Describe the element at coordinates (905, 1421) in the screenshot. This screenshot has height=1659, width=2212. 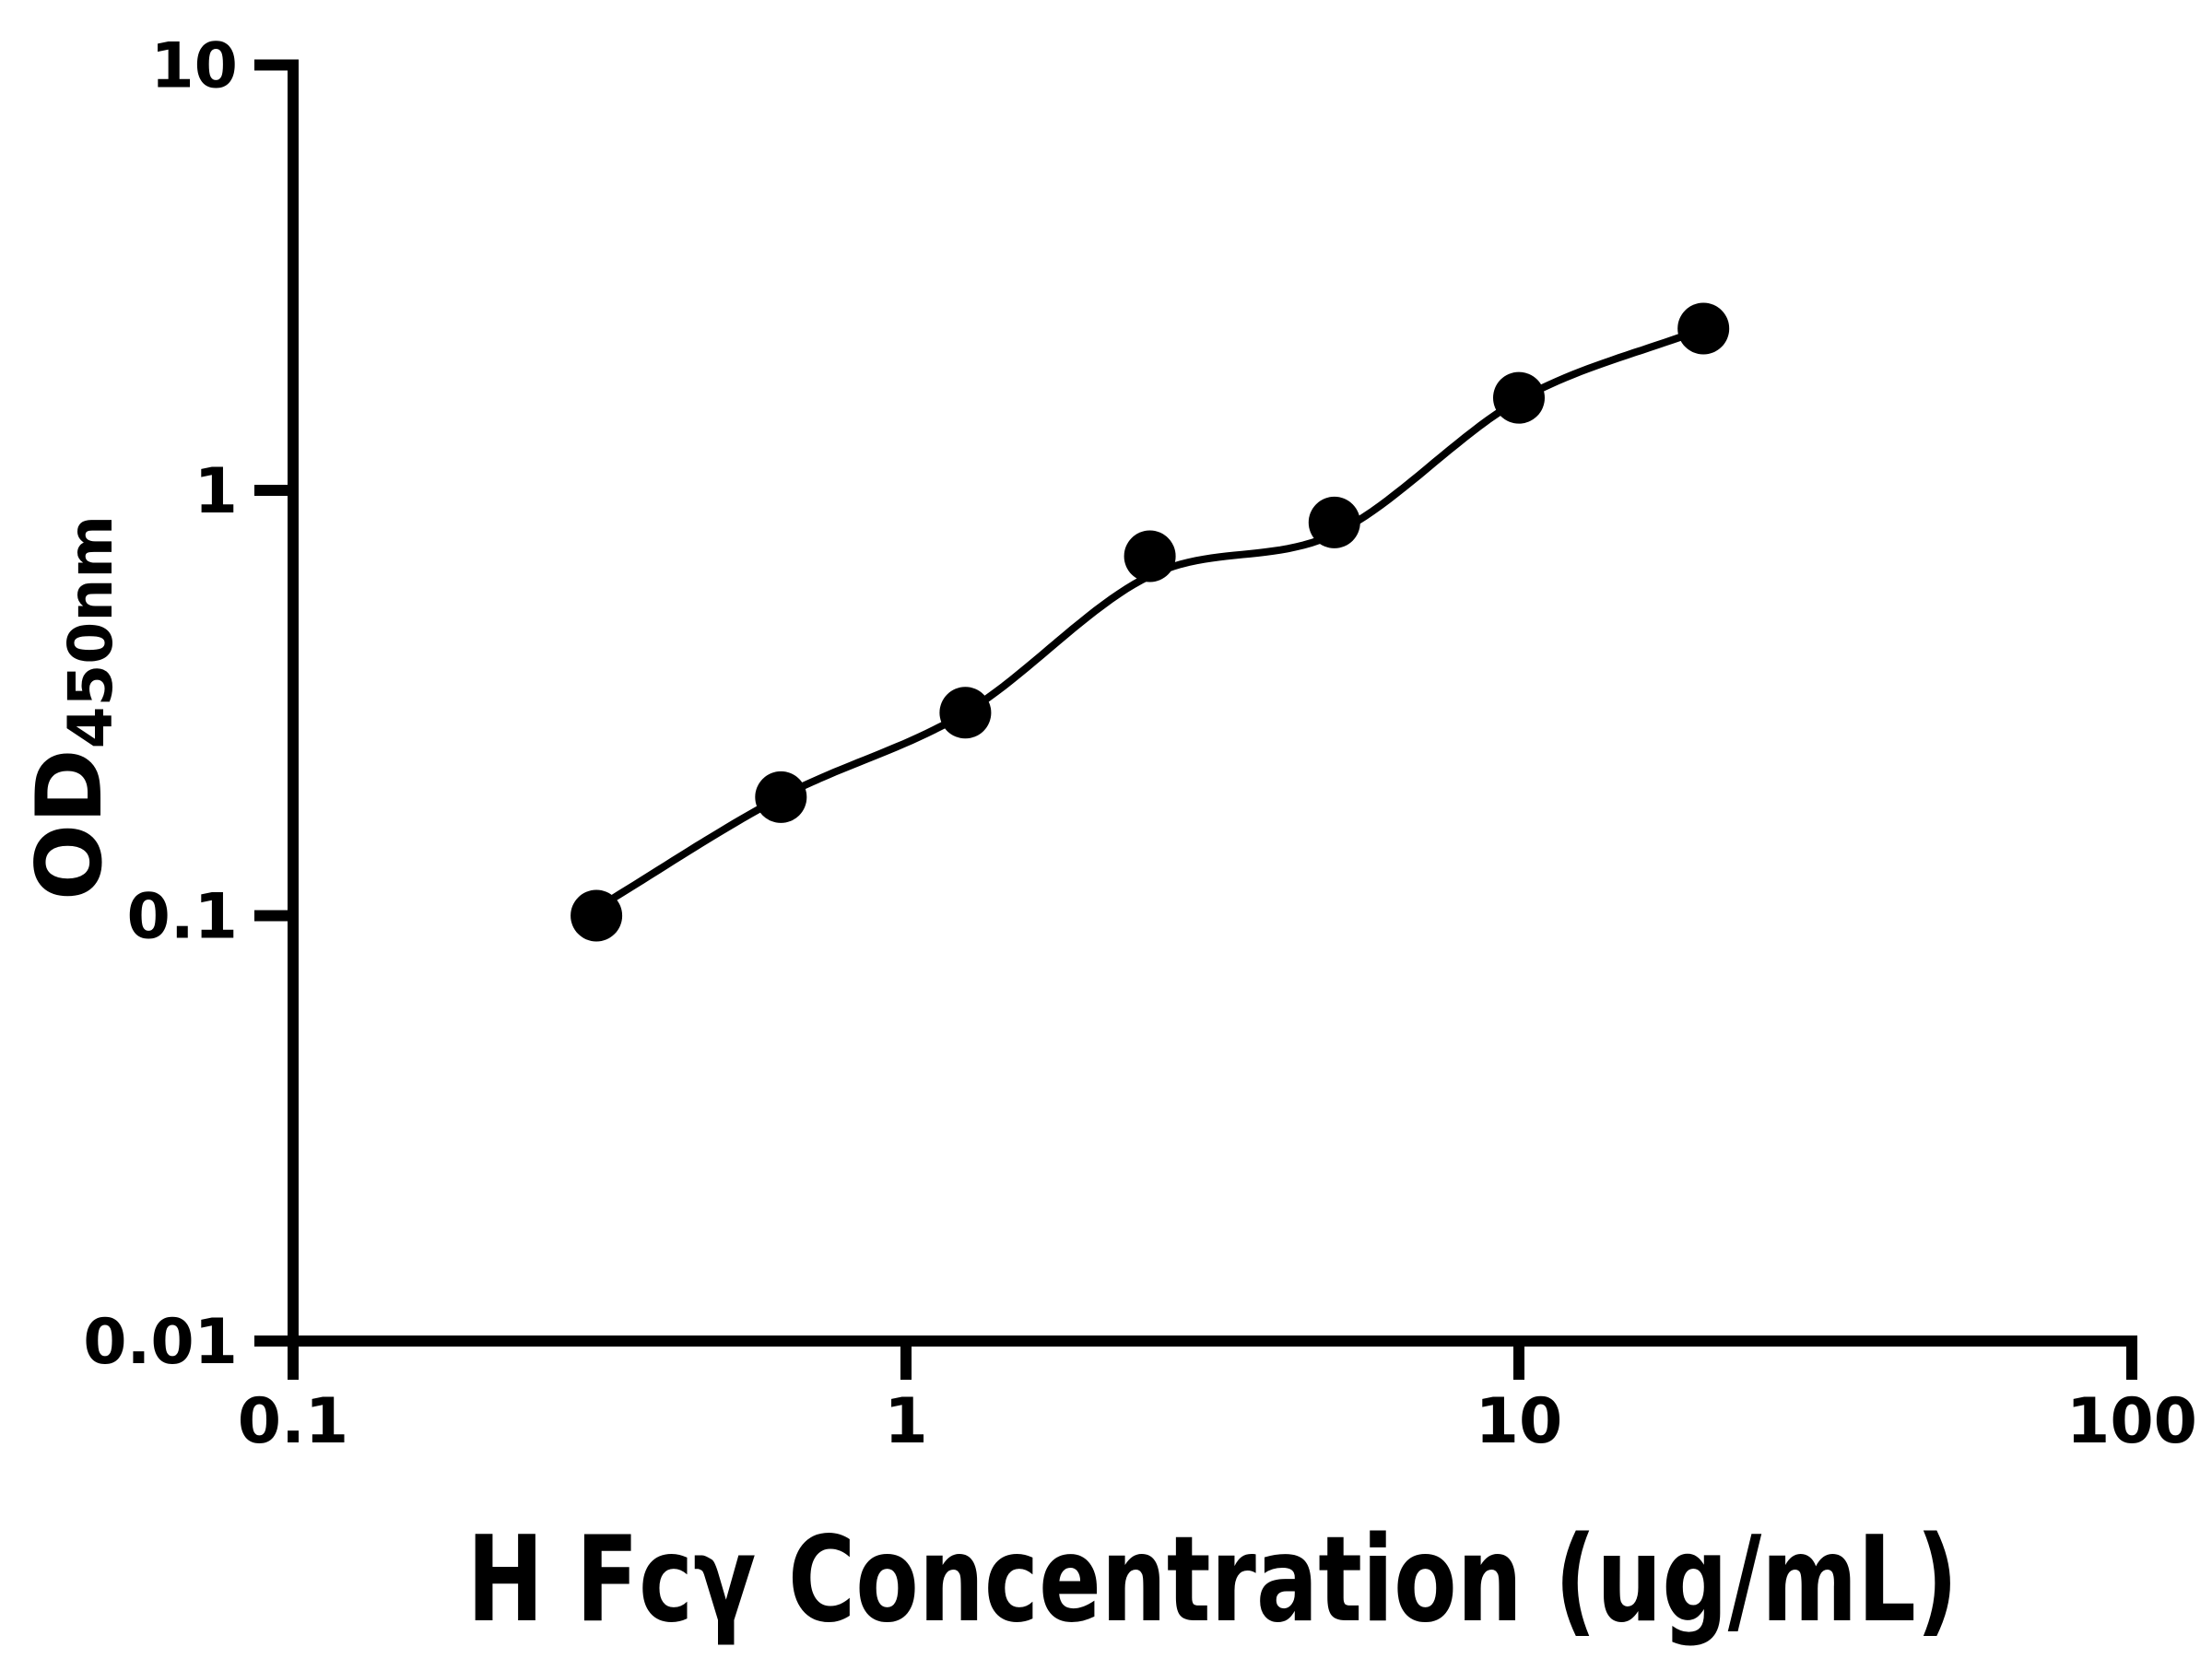
I see `x-tick-label: 1` at that location.